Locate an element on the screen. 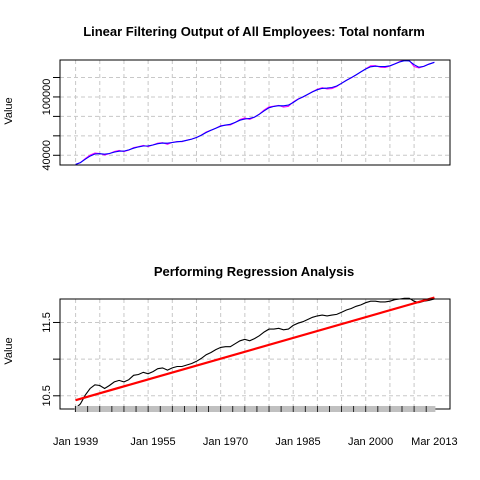 This screenshot has width=480, height=480. x-tick-label: Jan 1970 is located at coordinates (225, 442).